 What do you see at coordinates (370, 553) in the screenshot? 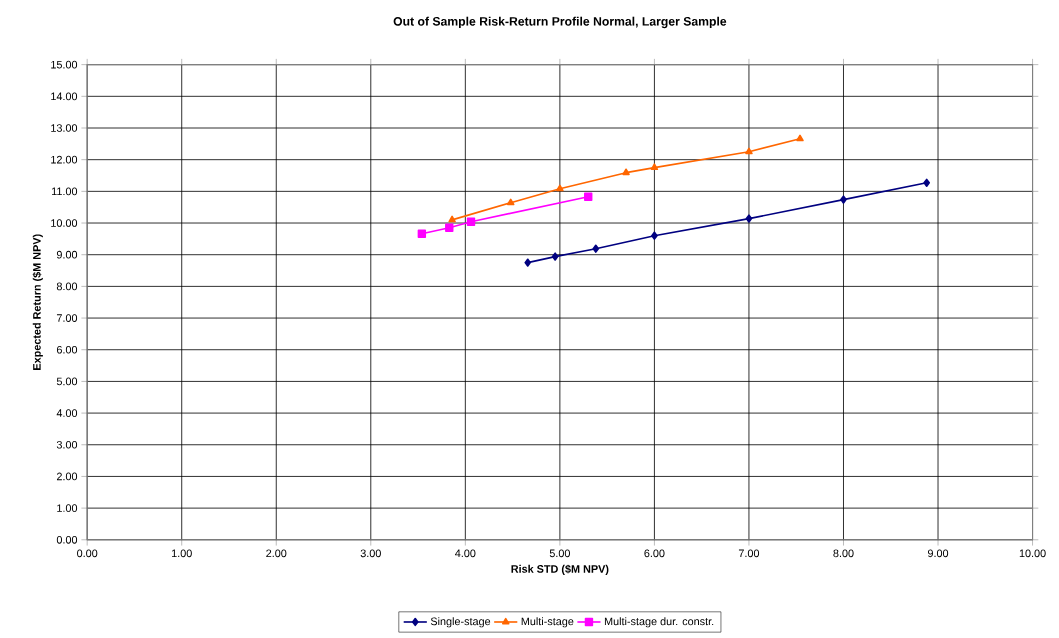
I see `x-tick-label: 3.00` at bounding box center [370, 553].